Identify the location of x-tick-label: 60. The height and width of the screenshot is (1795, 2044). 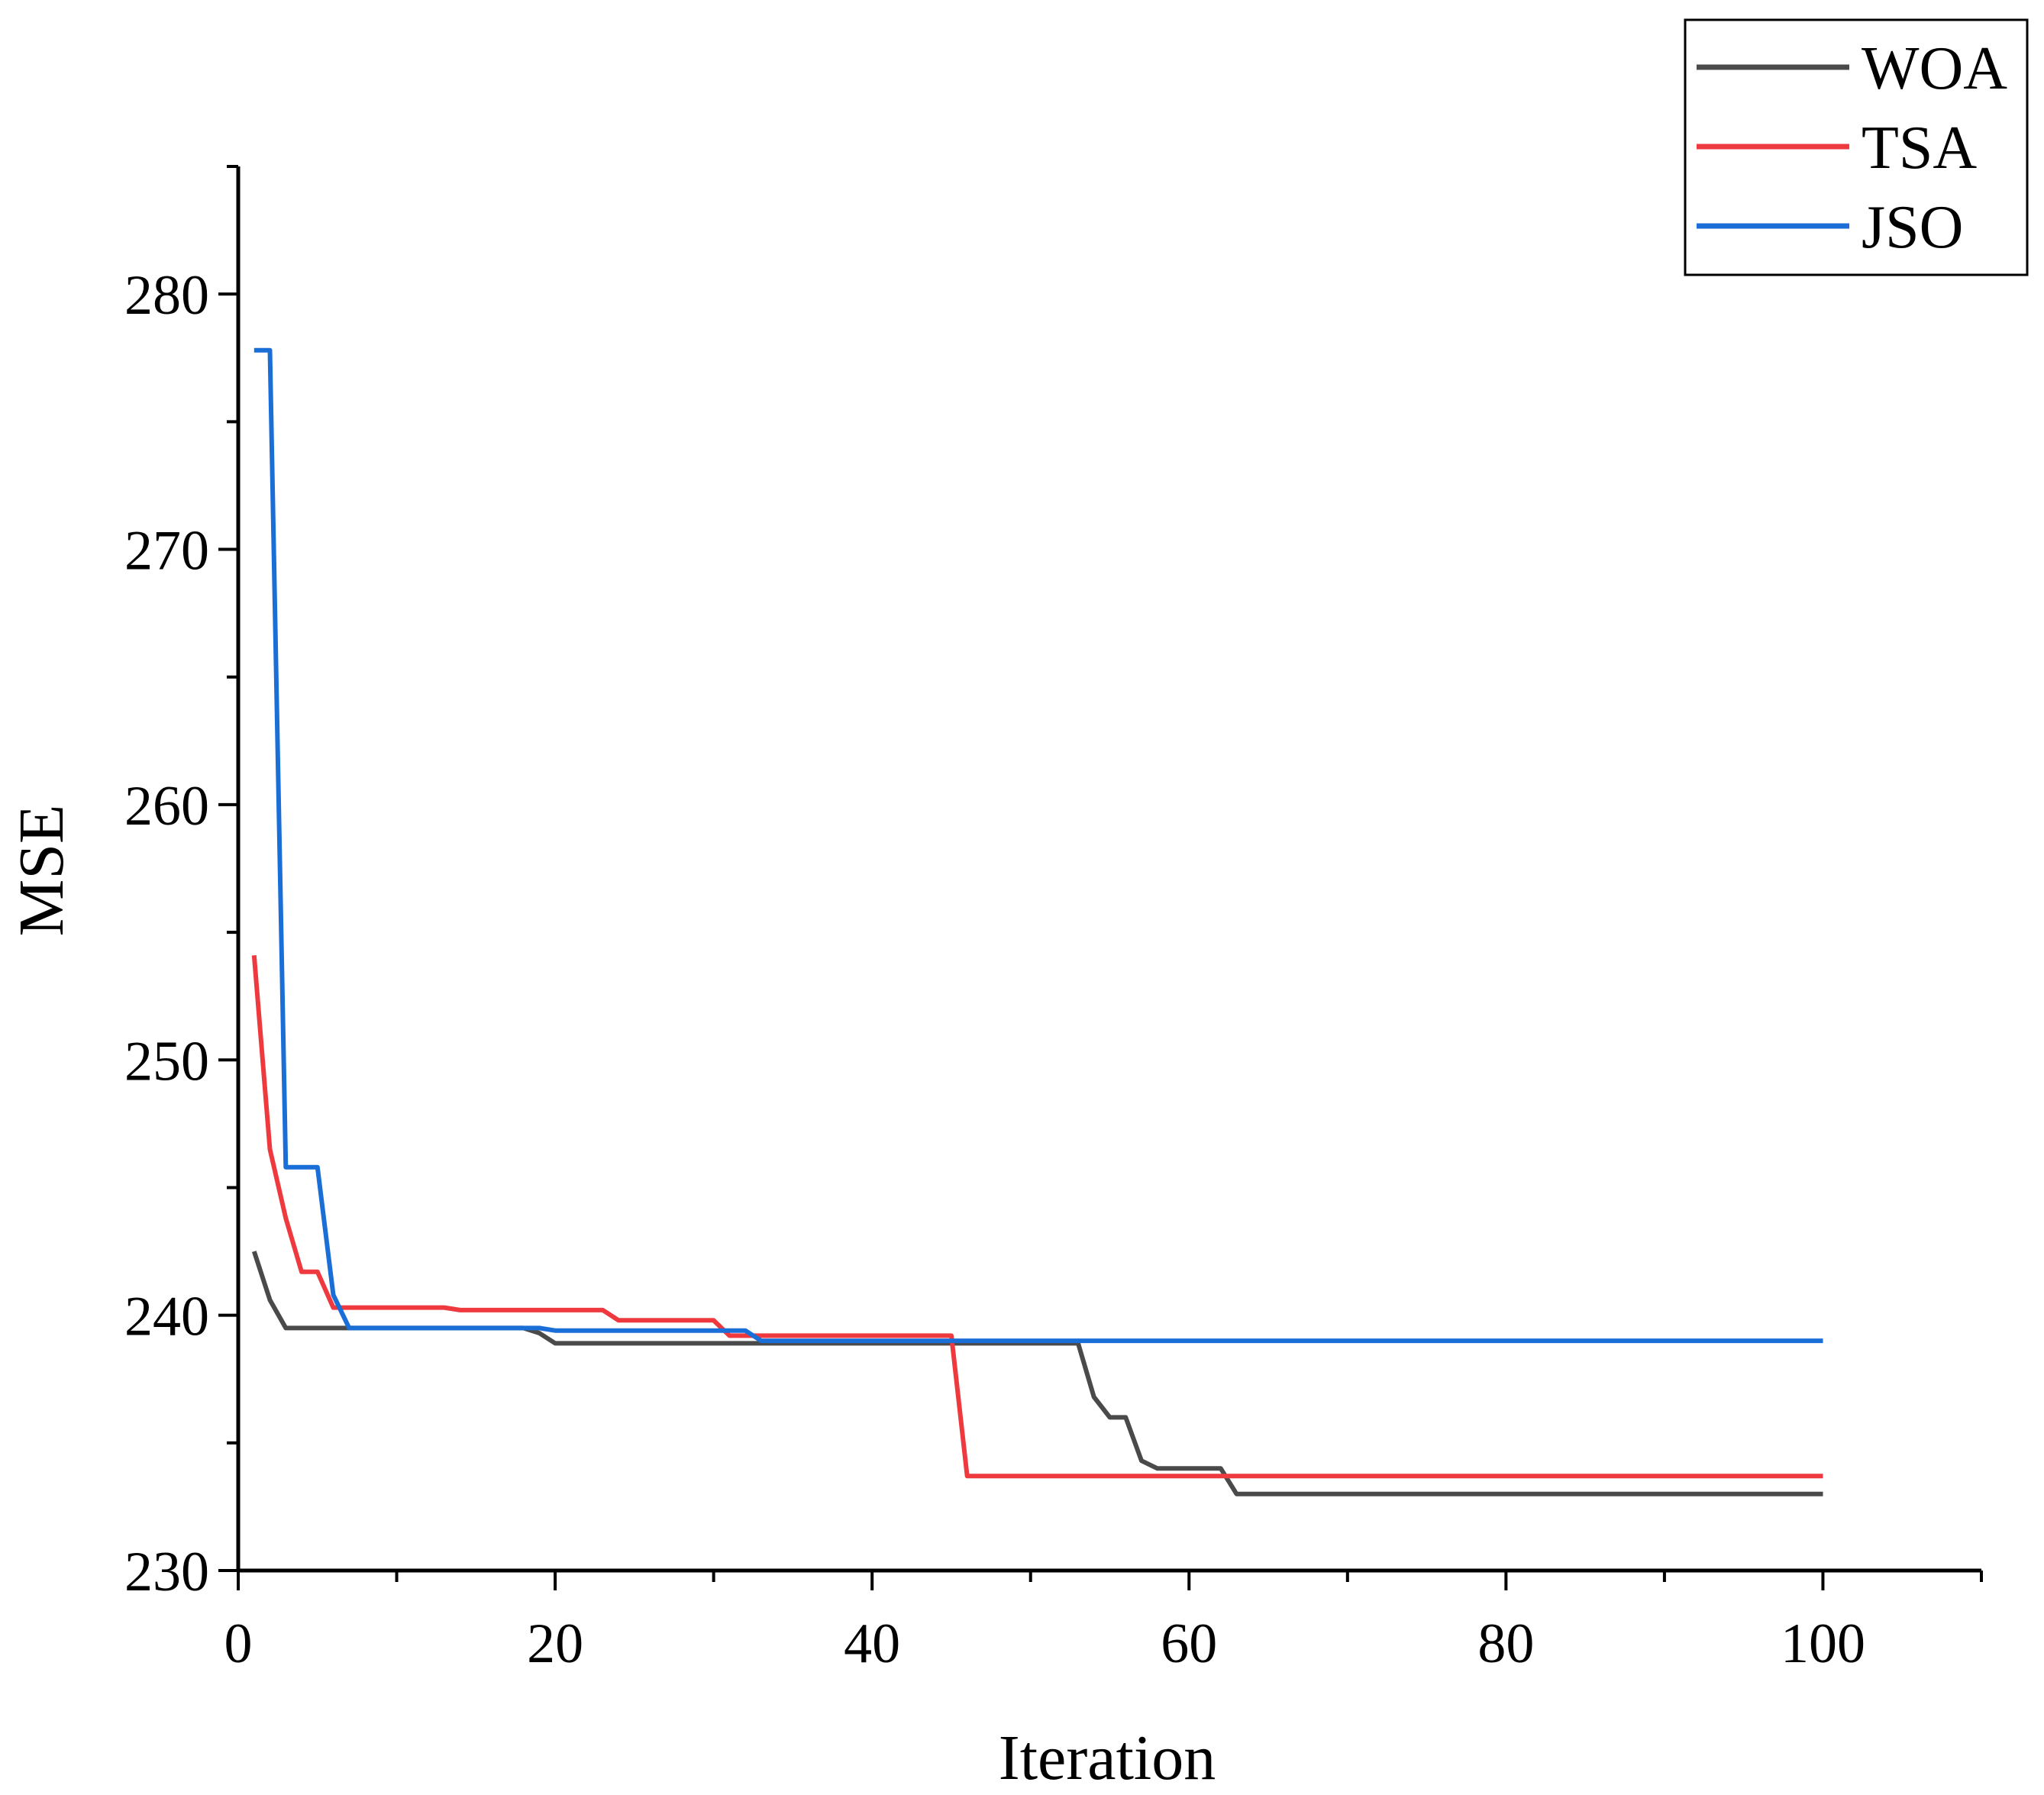
(1189, 1644).